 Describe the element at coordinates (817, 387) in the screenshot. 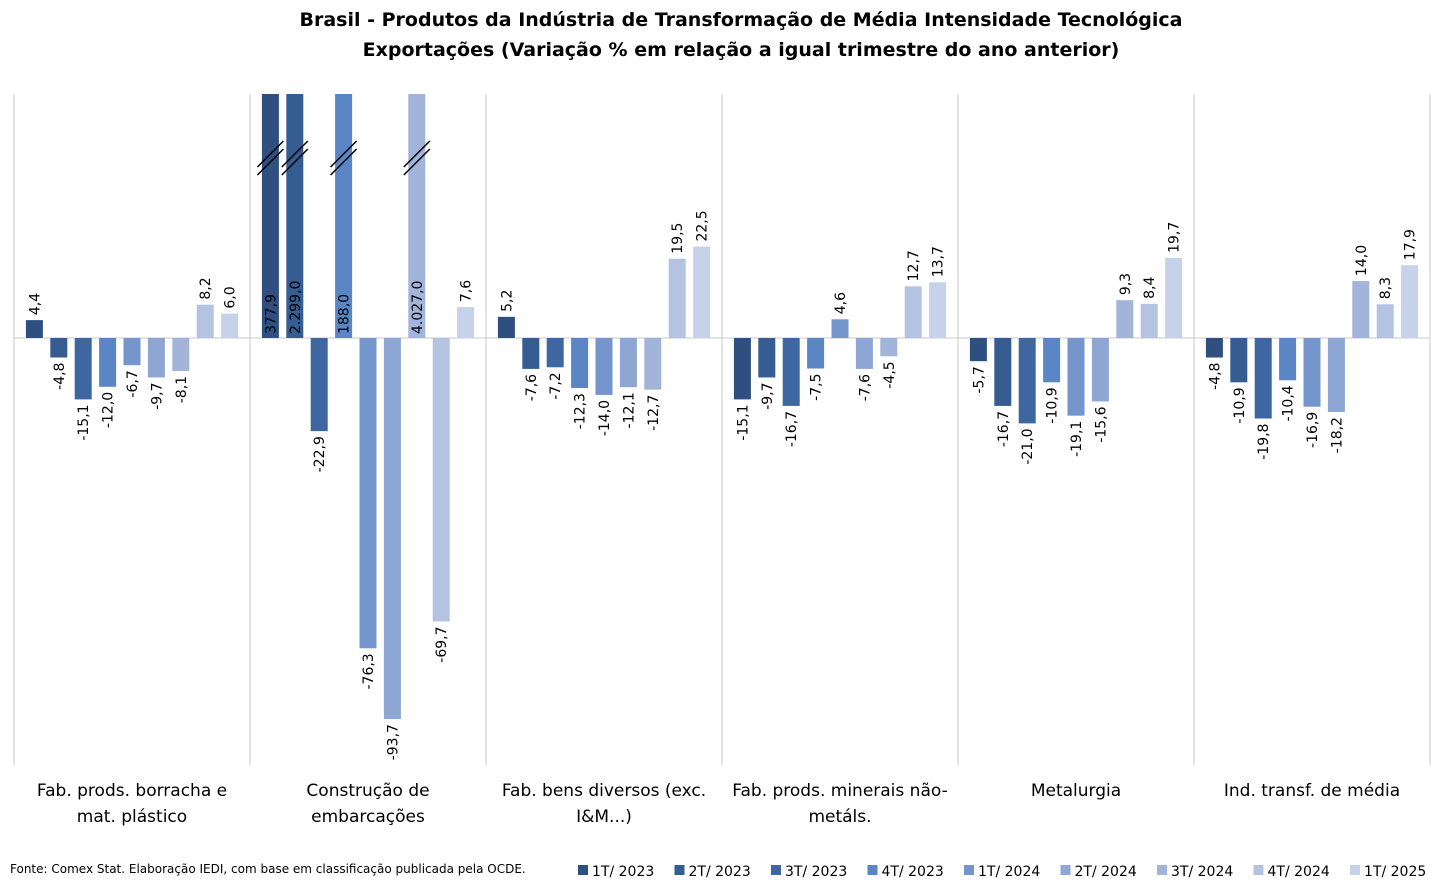

I see `data-label: -7,5` at that location.